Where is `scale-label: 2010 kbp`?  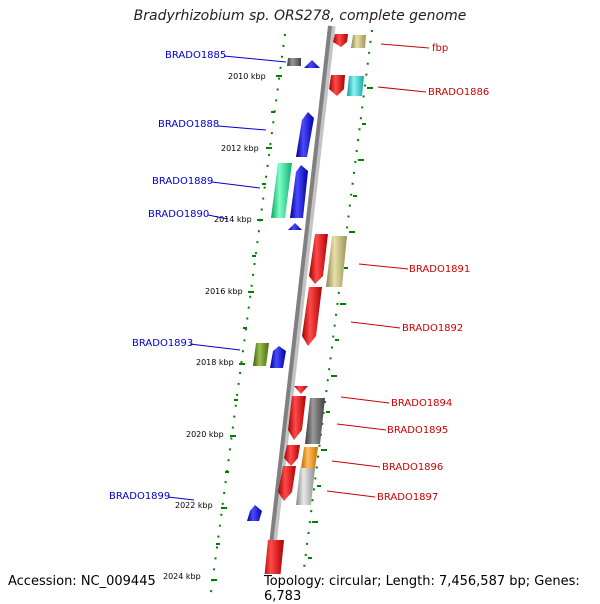
scale-label: 2010 kbp is located at coordinates (247, 76).